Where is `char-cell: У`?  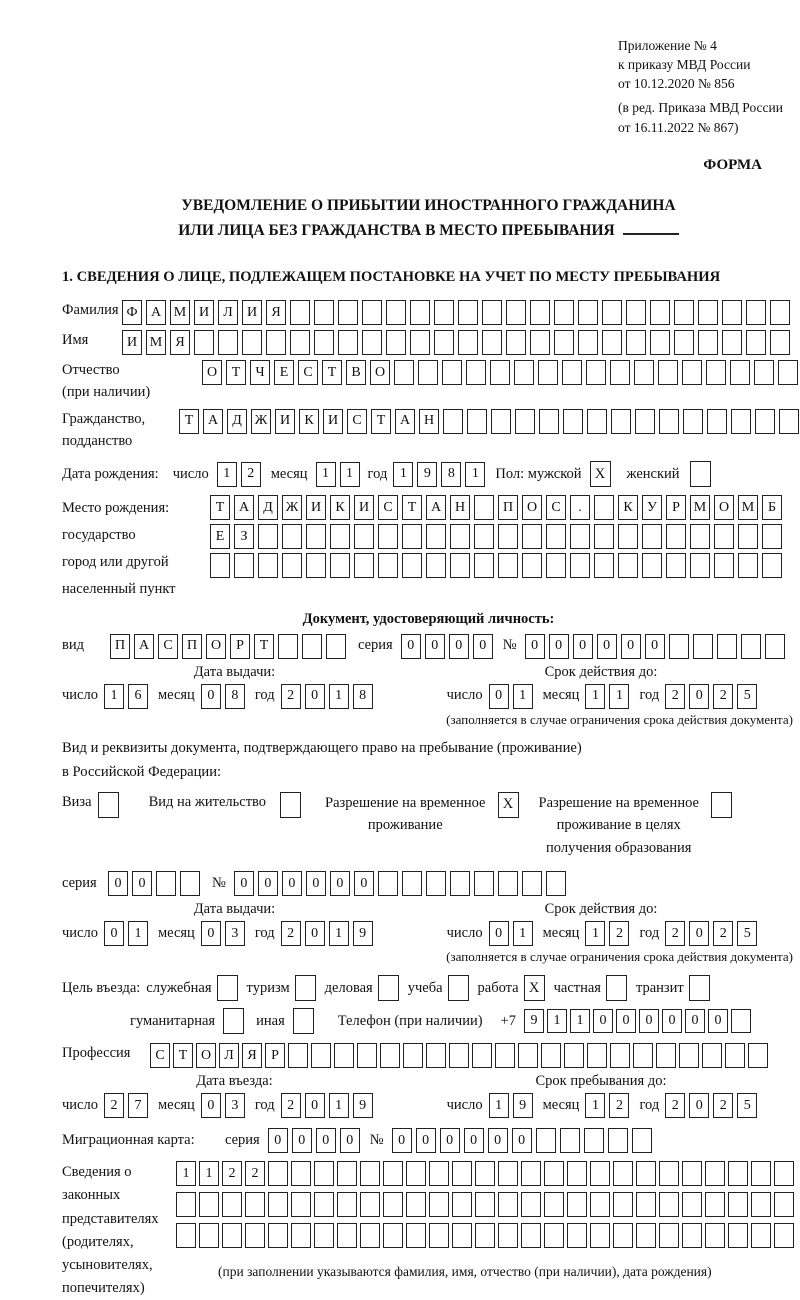 char-cell: У is located at coordinates (652, 508).